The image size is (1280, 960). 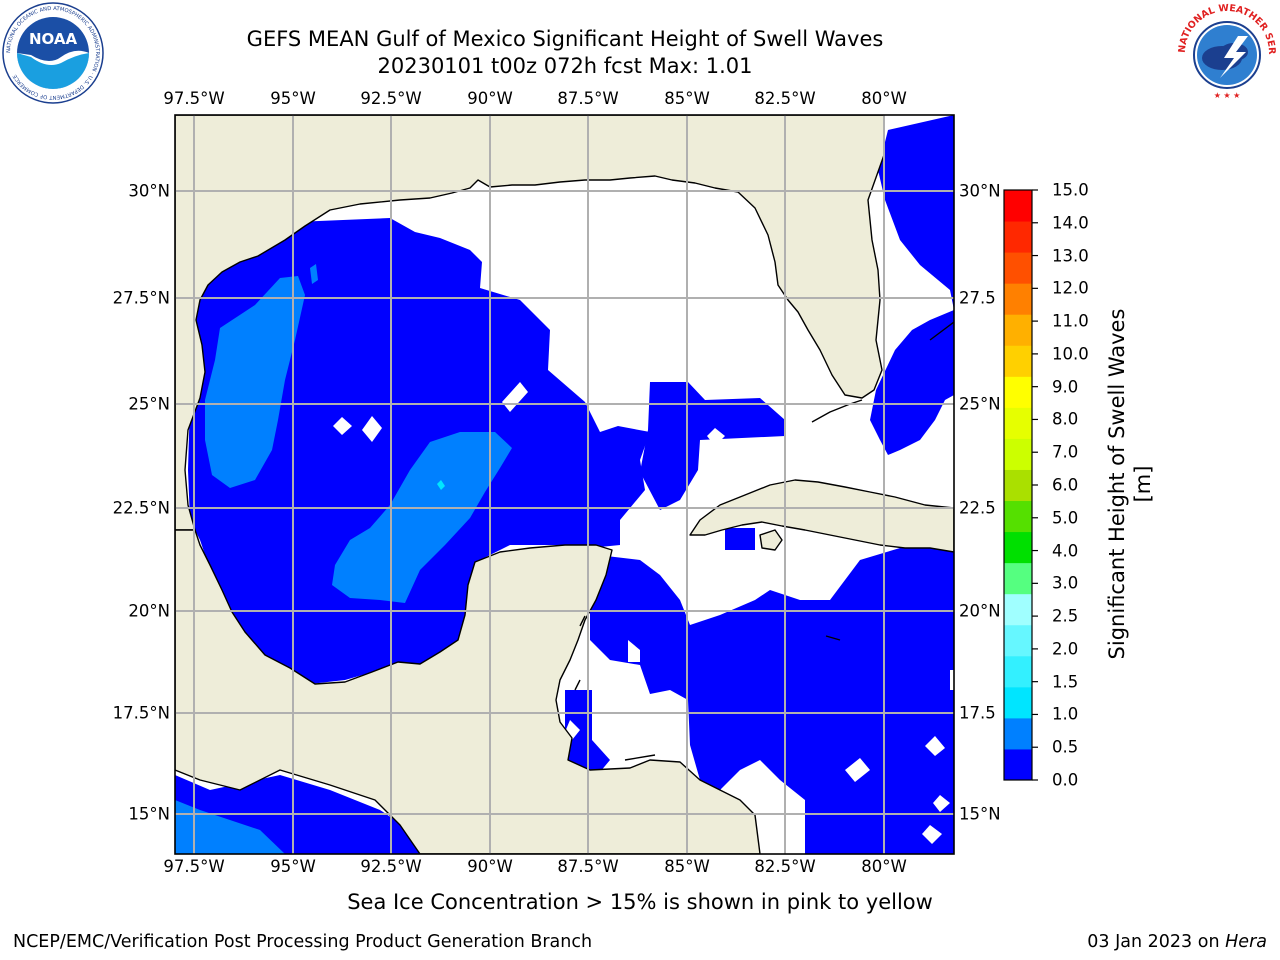 I want to click on lat-label-right: 25°N, so click(x=980, y=404).